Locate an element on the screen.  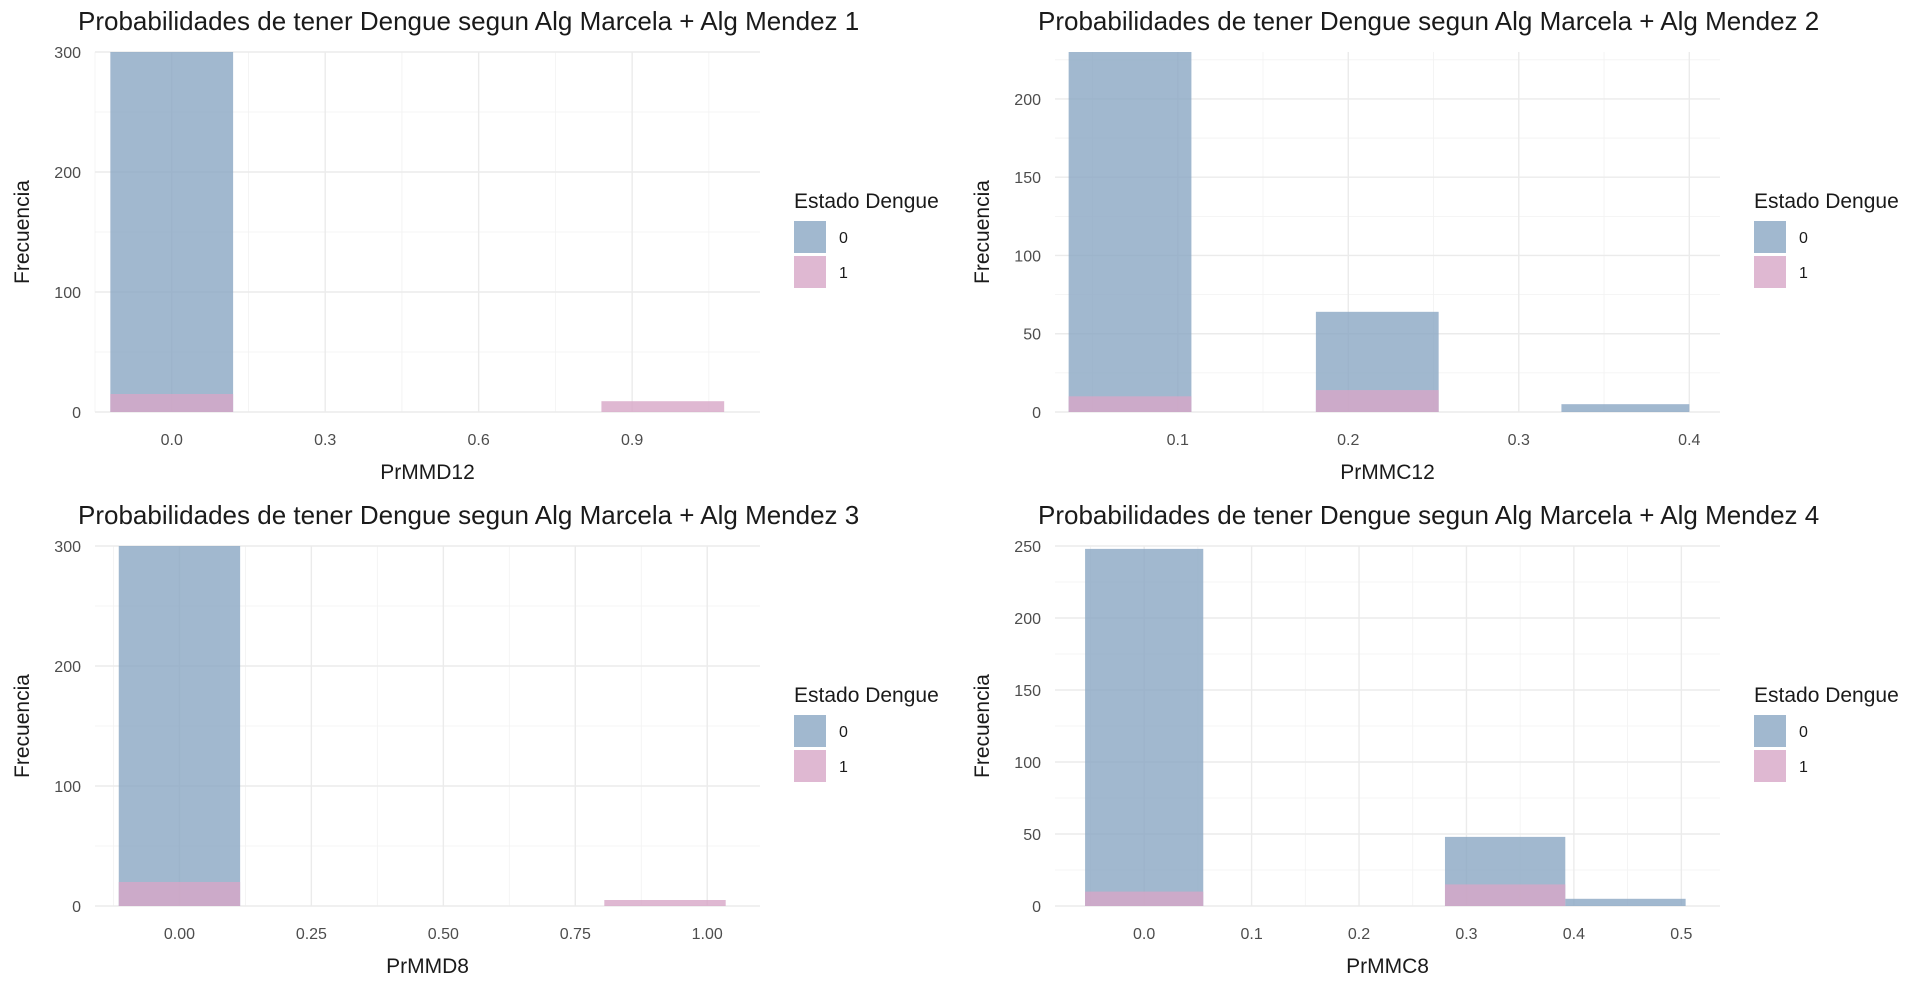
x-axis-label: PrMMD12 is located at coordinates (427, 472).